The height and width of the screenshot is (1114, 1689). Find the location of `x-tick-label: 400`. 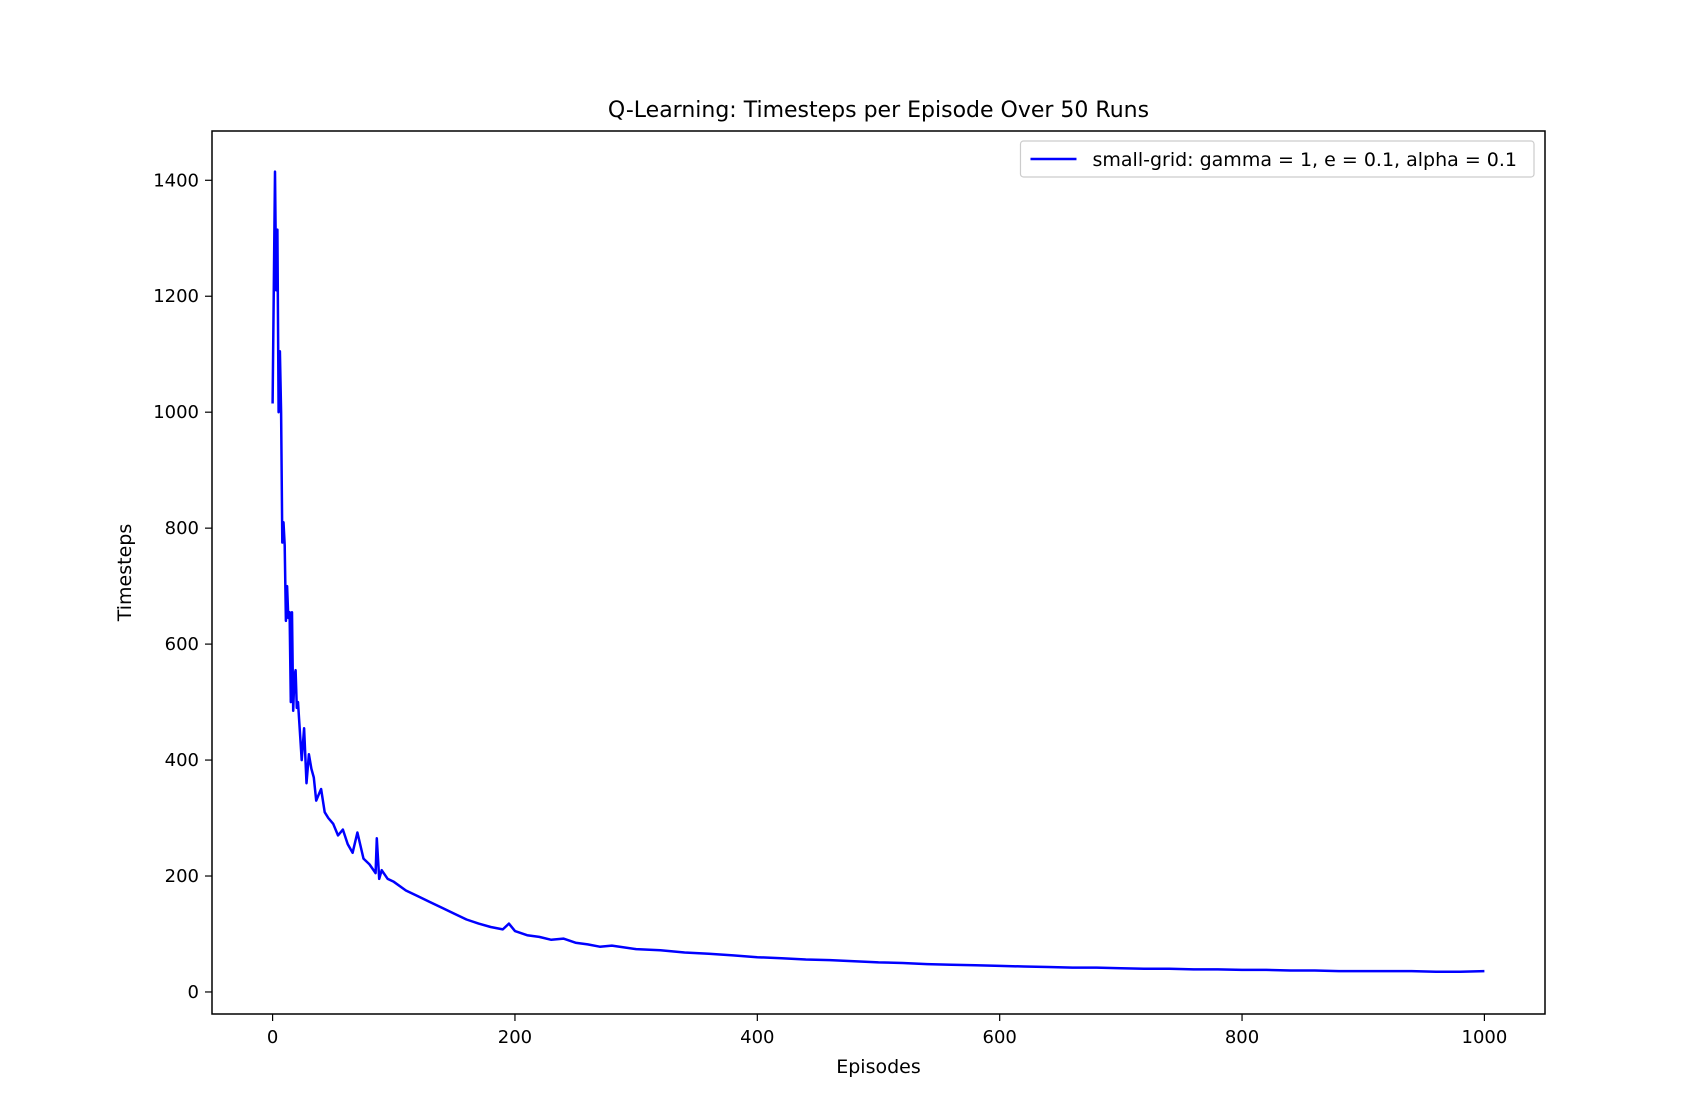

x-tick-label: 400 is located at coordinates (757, 1037).